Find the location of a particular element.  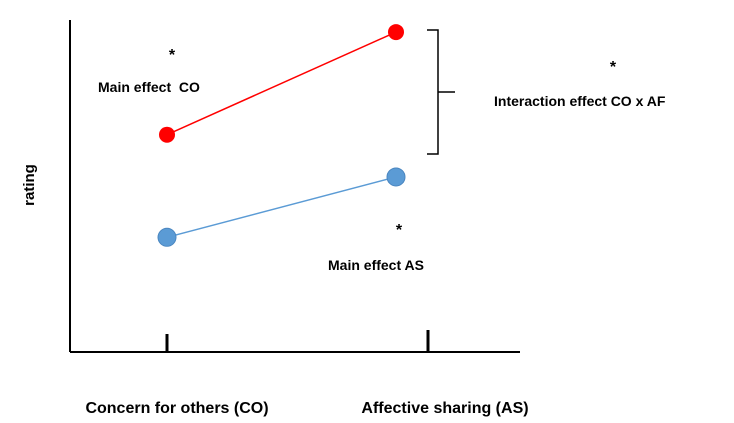

annotation-main-effect-as: Main effect AS is located at coordinates (376, 265).